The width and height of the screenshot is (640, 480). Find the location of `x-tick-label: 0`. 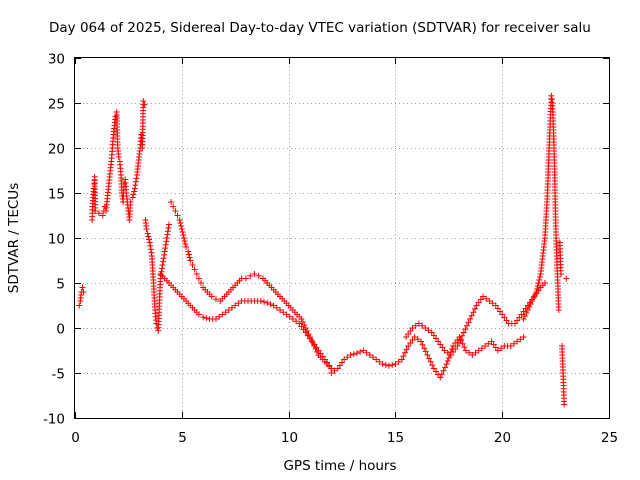

x-tick-label: 0 is located at coordinates (75, 438).